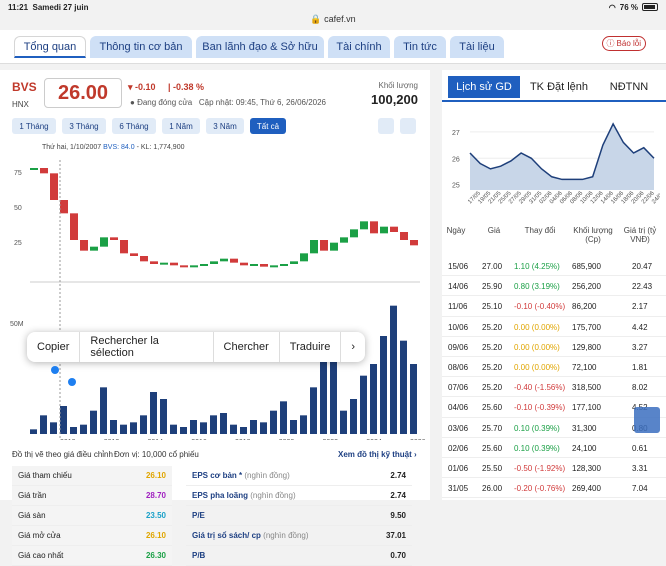 The image size is (666, 566). Describe the element at coordinates (72, 382) in the screenshot. I see `selection-handle-end` at that location.